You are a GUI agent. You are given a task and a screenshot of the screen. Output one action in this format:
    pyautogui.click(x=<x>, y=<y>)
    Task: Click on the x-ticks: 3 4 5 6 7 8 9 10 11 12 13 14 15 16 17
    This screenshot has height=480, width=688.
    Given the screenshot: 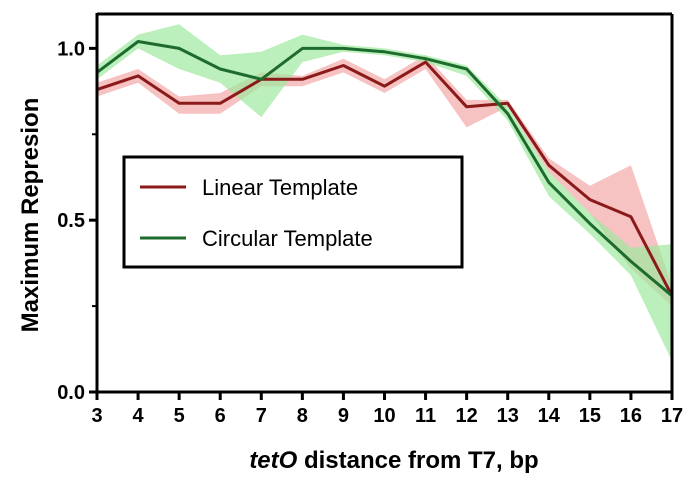 What is the action you would take?
    pyautogui.click(x=387, y=409)
    